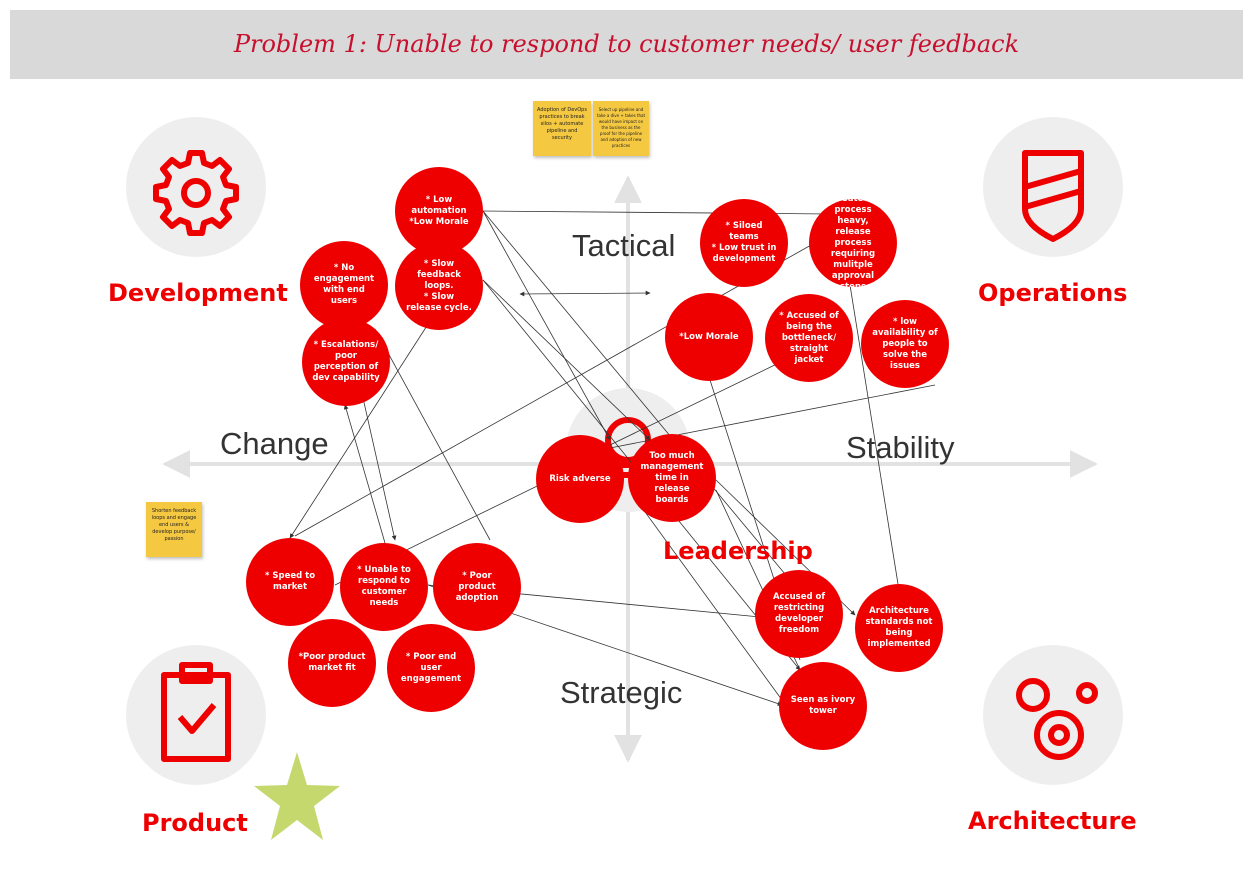 The height and width of the screenshot is (891, 1252). I want to click on node-low-automation: * Low automation *Low Morale, so click(439, 211).